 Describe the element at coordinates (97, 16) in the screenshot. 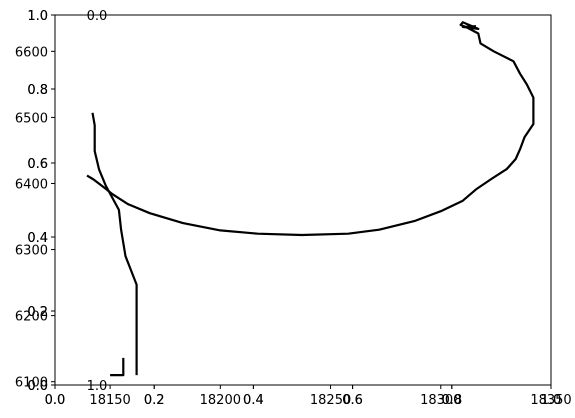

I see `inner-axis-label: 0.0` at that location.